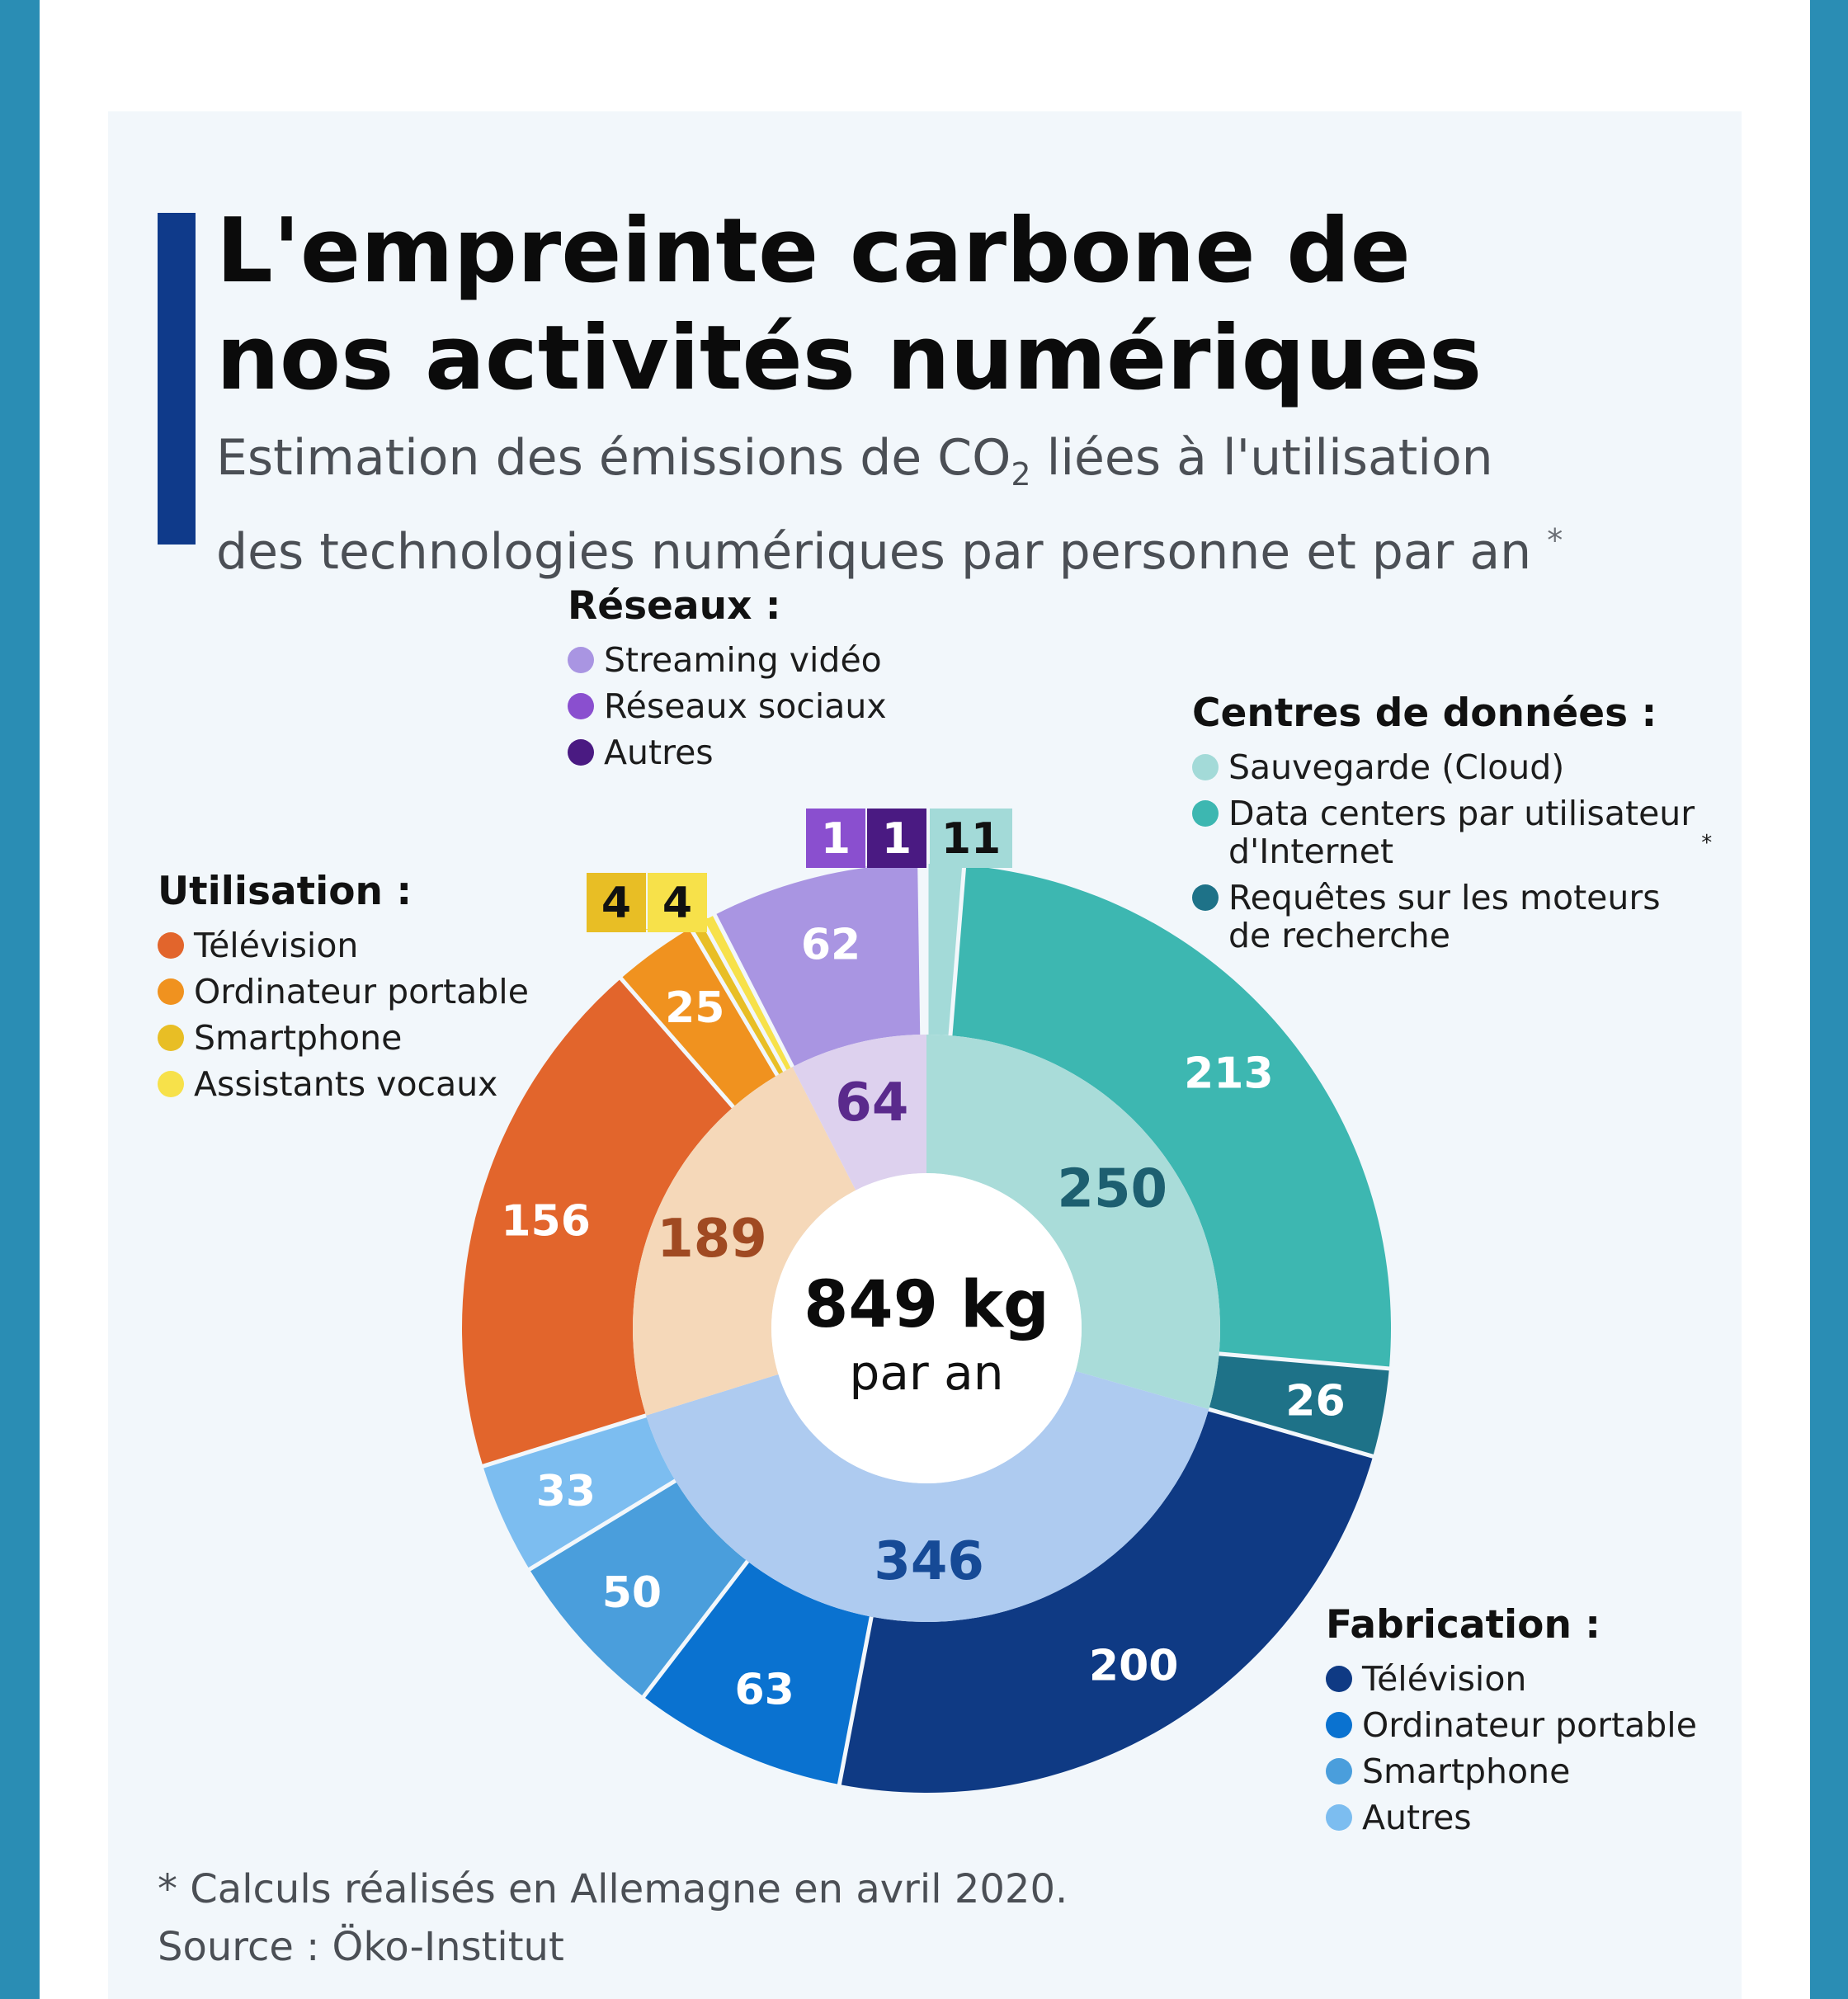 The image size is (1848, 1999). I want to click on legend-marker-utilisation-ordinateur-portable, so click(171, 991).